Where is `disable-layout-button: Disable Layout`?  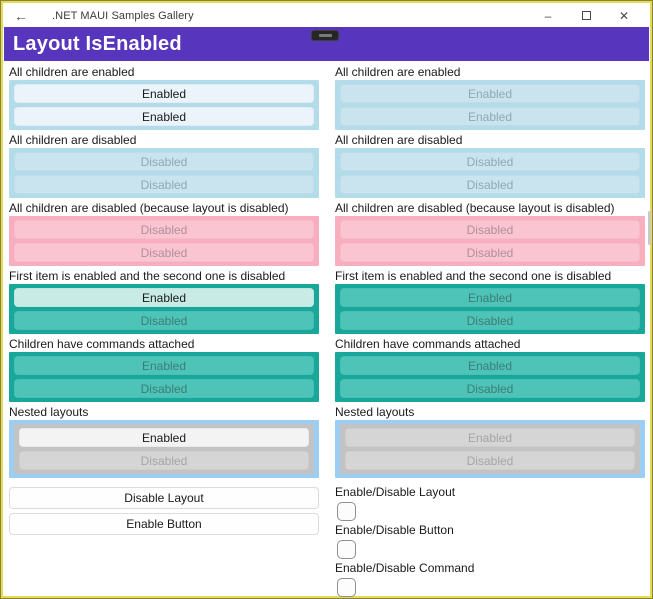 disable-layout-button: Disable Layout is located at coordinates (164, 498).